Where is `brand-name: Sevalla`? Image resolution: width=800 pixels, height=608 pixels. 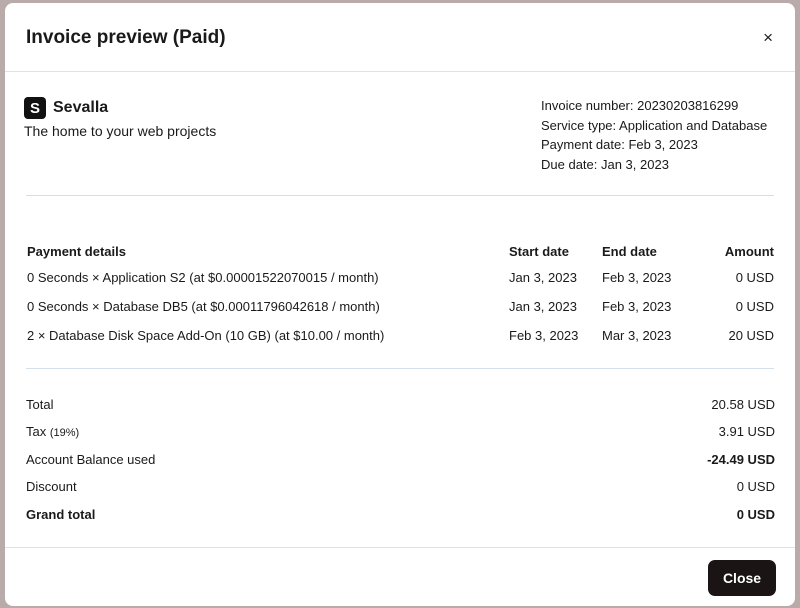
brand-name: Sevalla is located at coordinates (81, 107).